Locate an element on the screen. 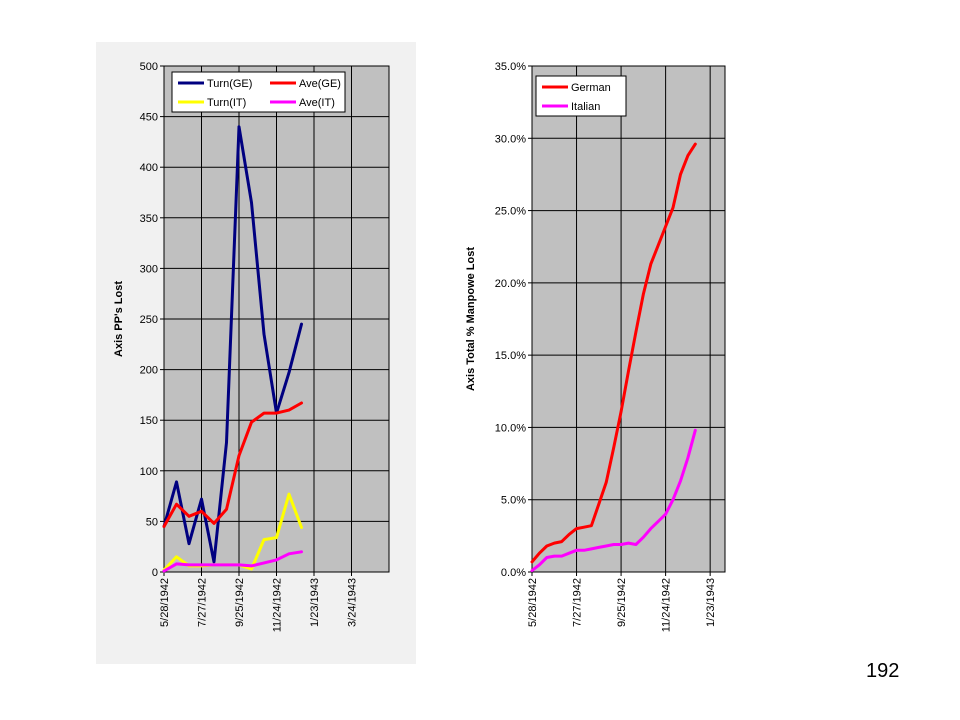  y-tick-label: 0 is located at coordinates (155, 573).